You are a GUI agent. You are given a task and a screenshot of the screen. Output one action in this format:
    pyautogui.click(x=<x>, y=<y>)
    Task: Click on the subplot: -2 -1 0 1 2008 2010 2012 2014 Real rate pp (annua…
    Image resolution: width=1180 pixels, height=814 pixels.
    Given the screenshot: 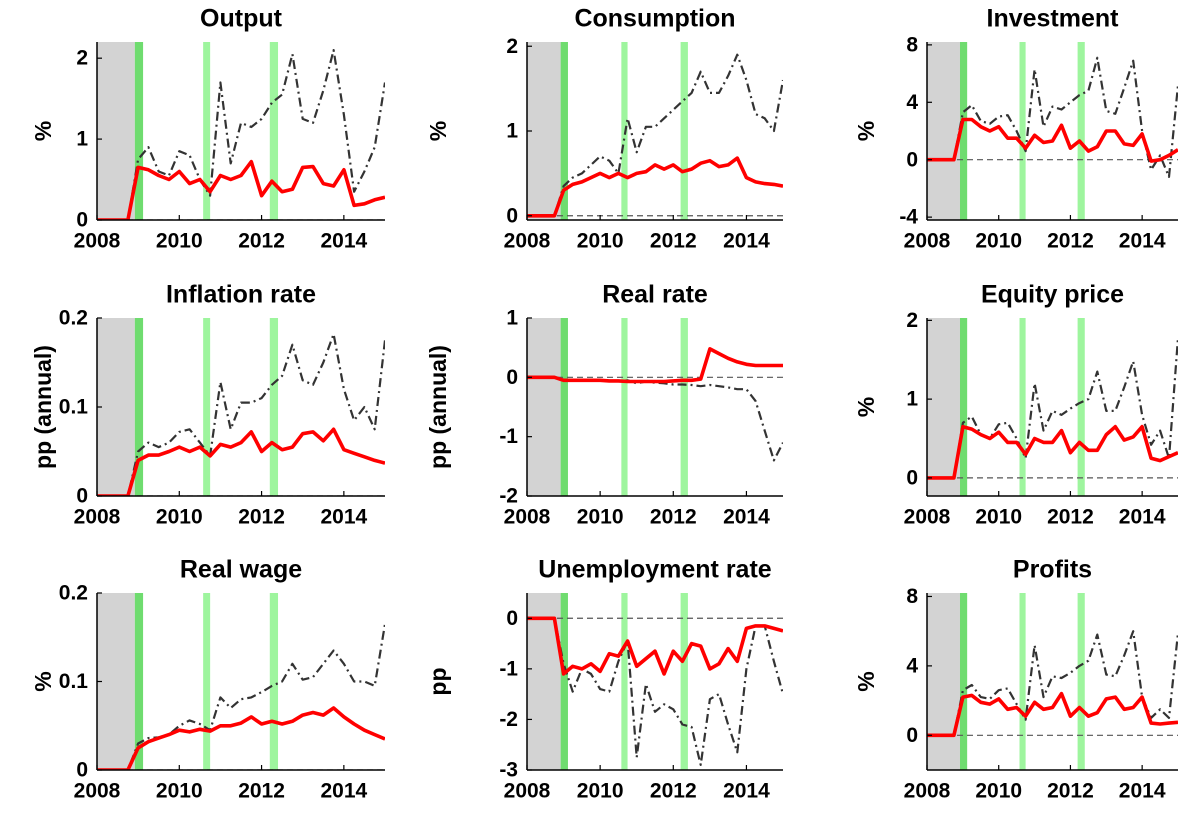 What is the action you would take?
    pyautogui.click(x=604, y=405)
    